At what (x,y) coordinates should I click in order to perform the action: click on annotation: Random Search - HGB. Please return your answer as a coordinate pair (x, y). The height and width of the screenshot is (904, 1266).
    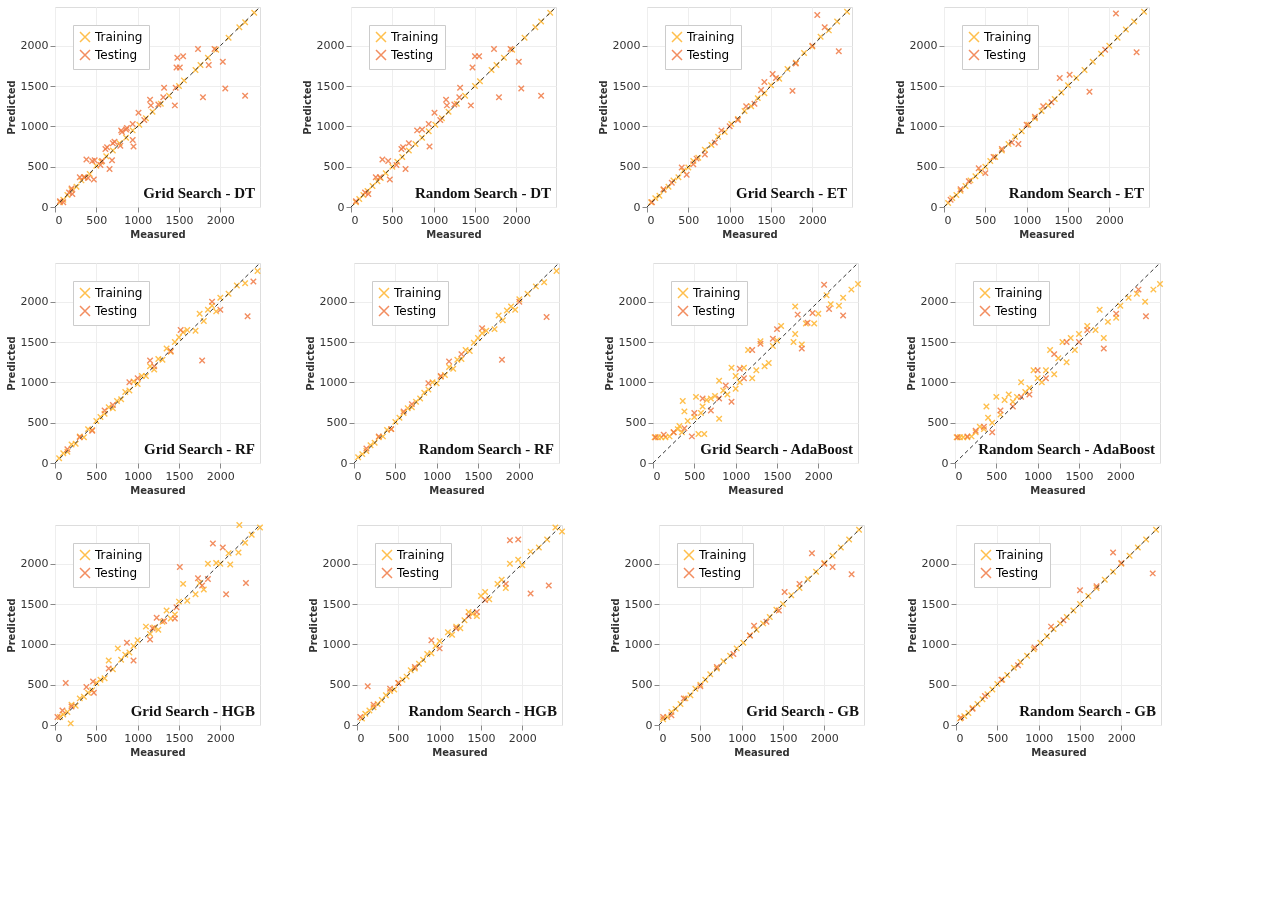
    Looking at the image, I should click on (482, 711).